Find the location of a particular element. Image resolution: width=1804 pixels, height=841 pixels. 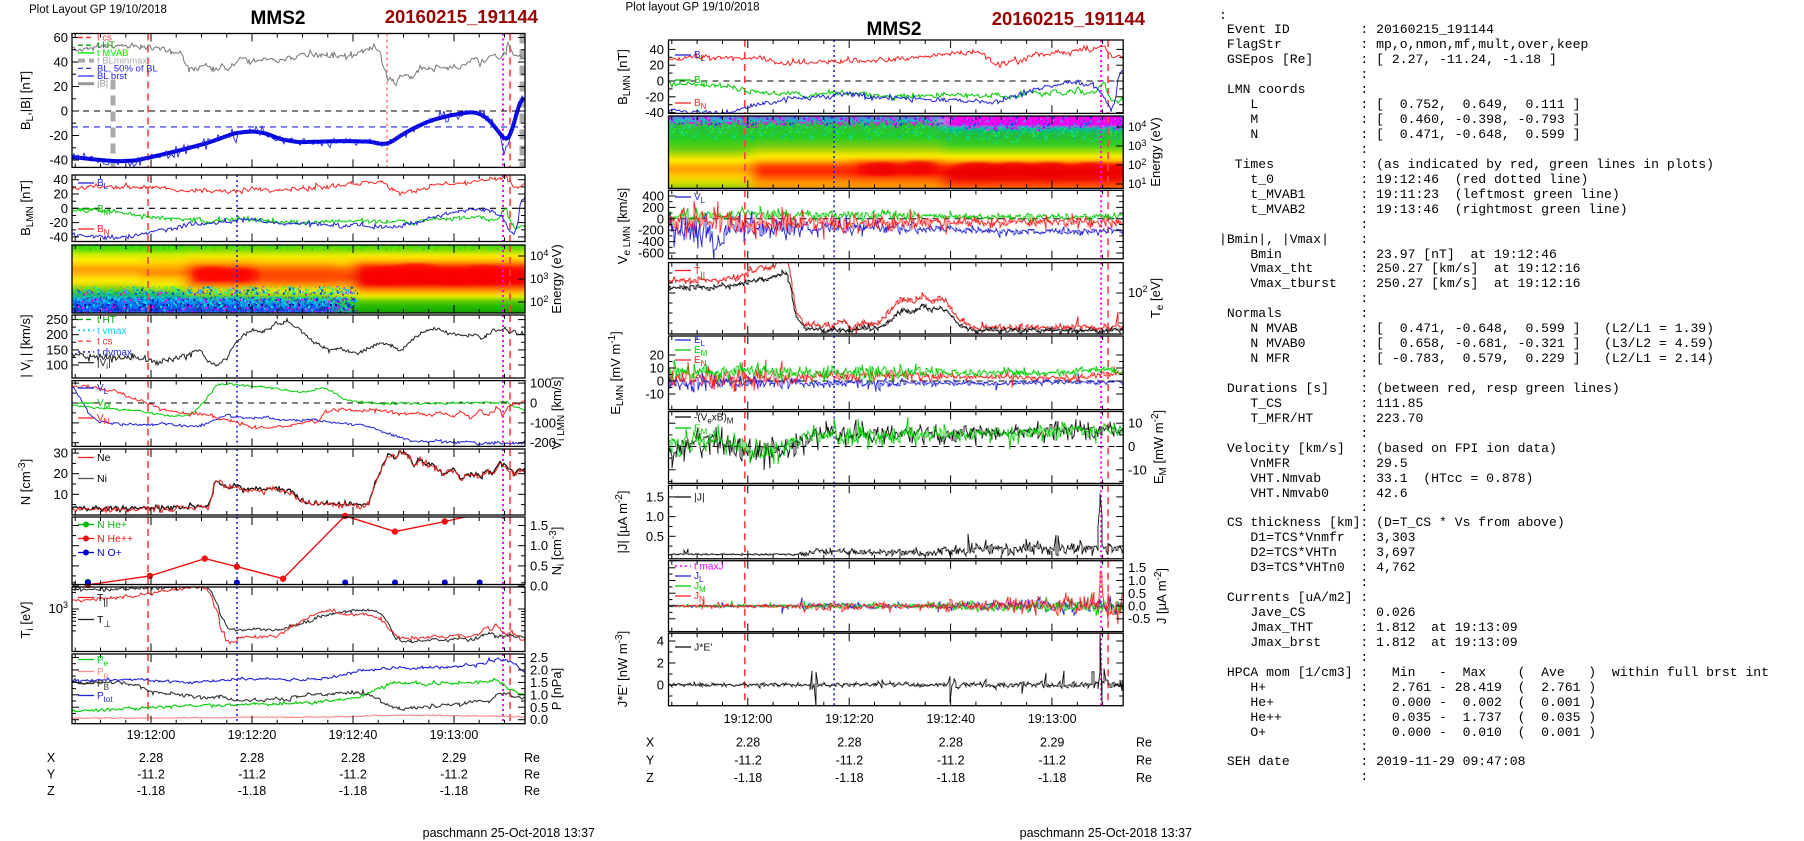

svg-text: 60 is located at coordinates (61, 37).